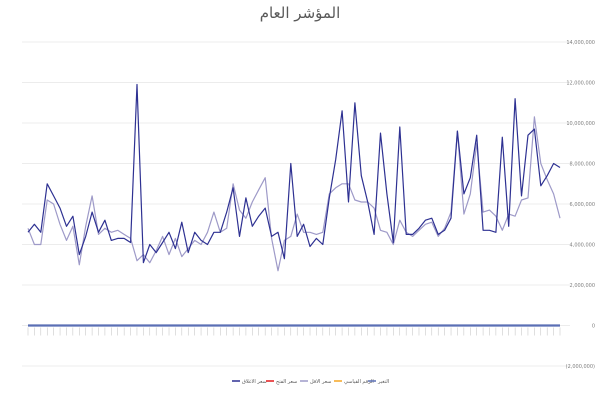 This screenshot has height=400, width=600. I want to click on y-tick-label: 6,000,000, so click(582, 205).